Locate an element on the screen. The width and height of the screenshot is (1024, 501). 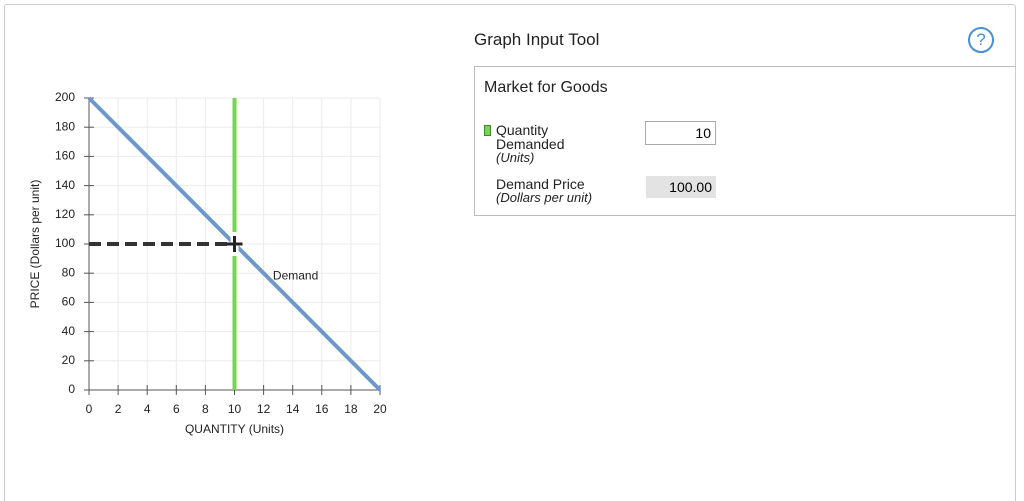
y-tick-label: 120 is located at coordinates (65, 214).